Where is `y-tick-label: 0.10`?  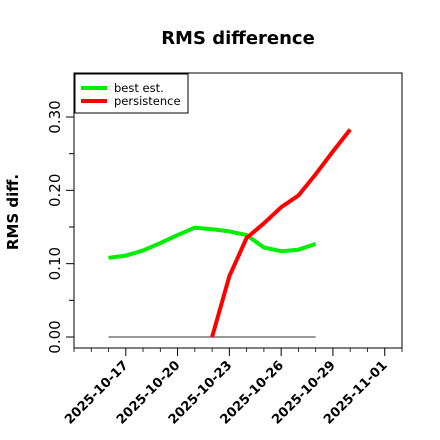
y-tick-label: 0.10 is located at coordinates (55, 263).